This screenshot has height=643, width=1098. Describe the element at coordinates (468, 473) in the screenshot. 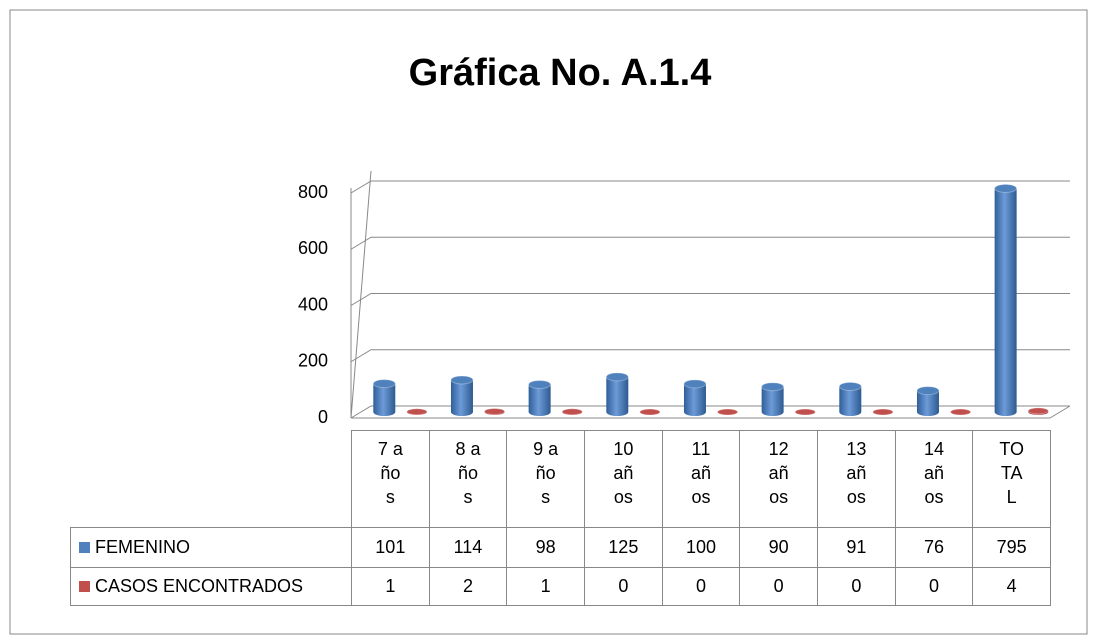

I see `x-tick-label: 8 años` at that location.